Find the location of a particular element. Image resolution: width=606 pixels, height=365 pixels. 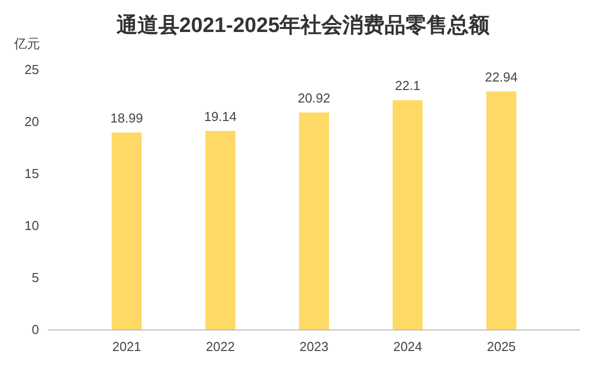

y-axis-title: 亿元 is located at coordinates (26, 43).